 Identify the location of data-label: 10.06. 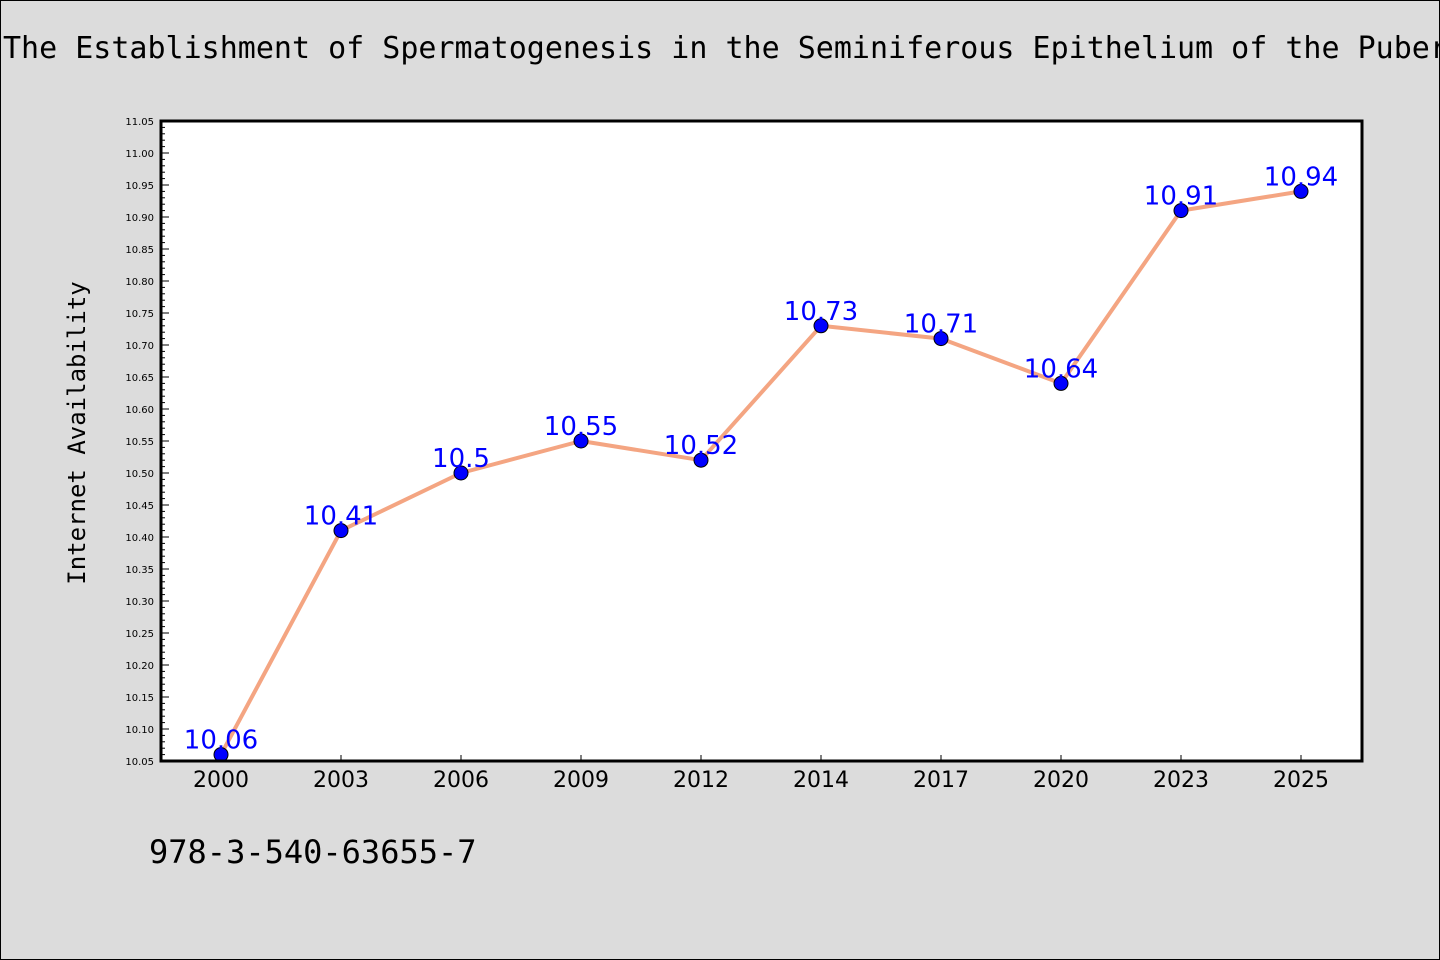
(221, 741).